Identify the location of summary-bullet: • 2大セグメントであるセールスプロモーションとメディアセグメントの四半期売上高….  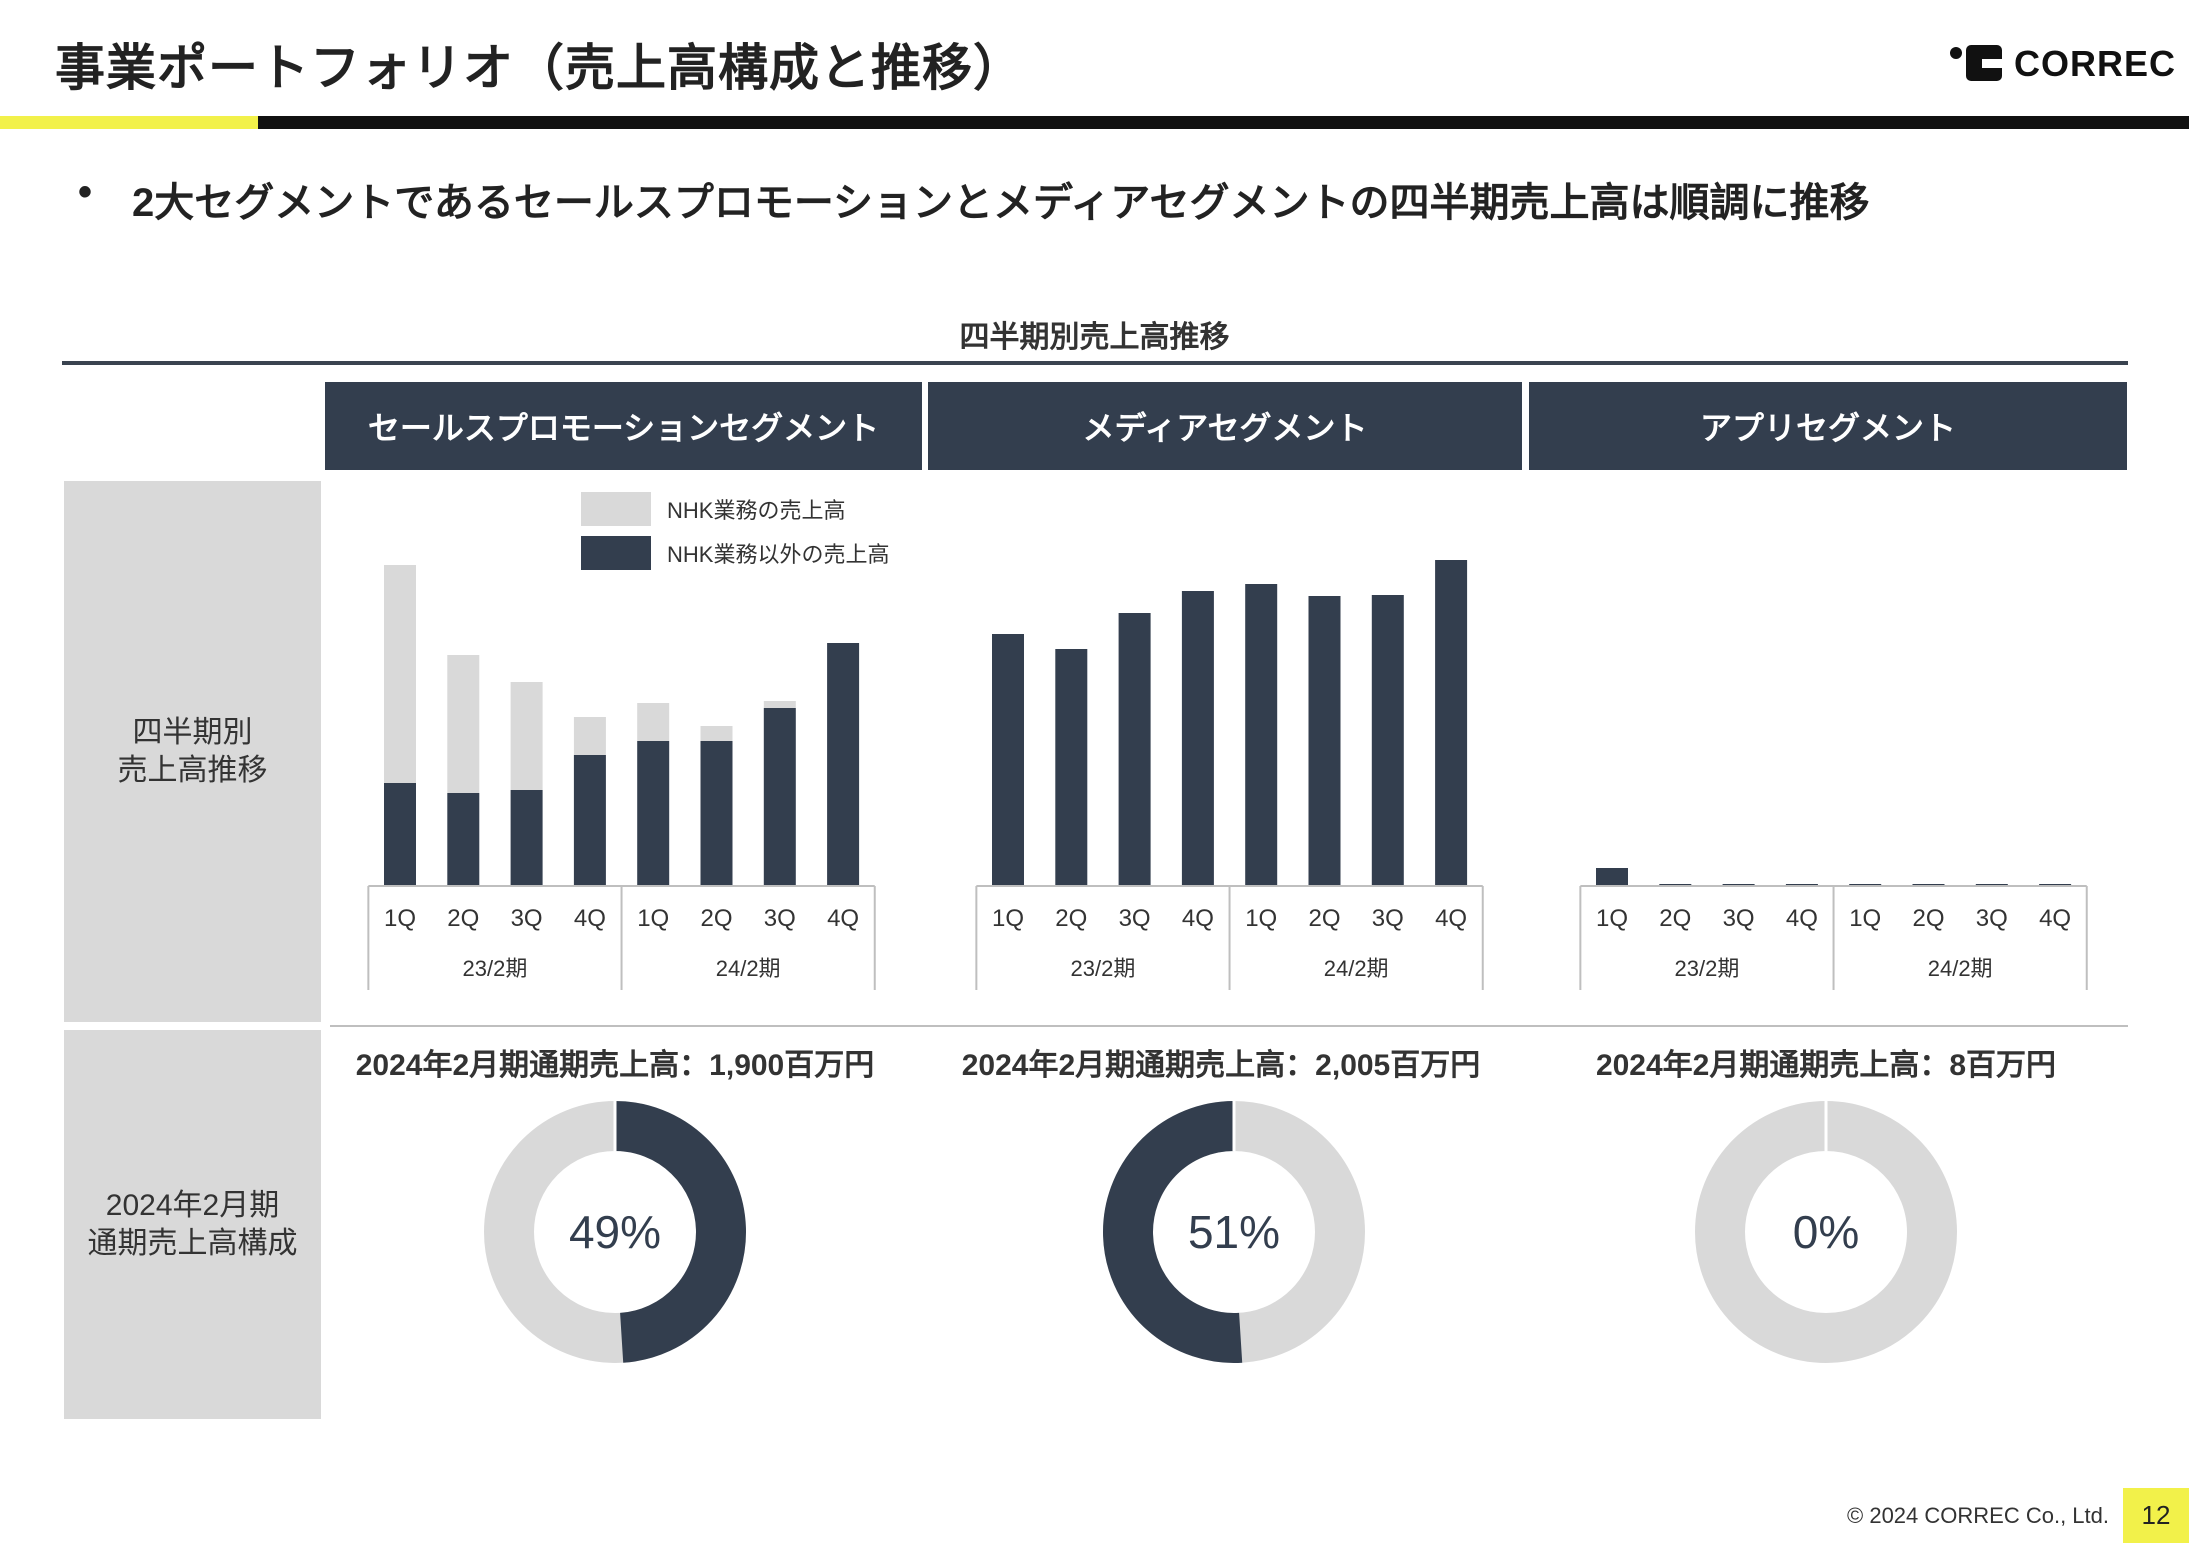
(973, 199).